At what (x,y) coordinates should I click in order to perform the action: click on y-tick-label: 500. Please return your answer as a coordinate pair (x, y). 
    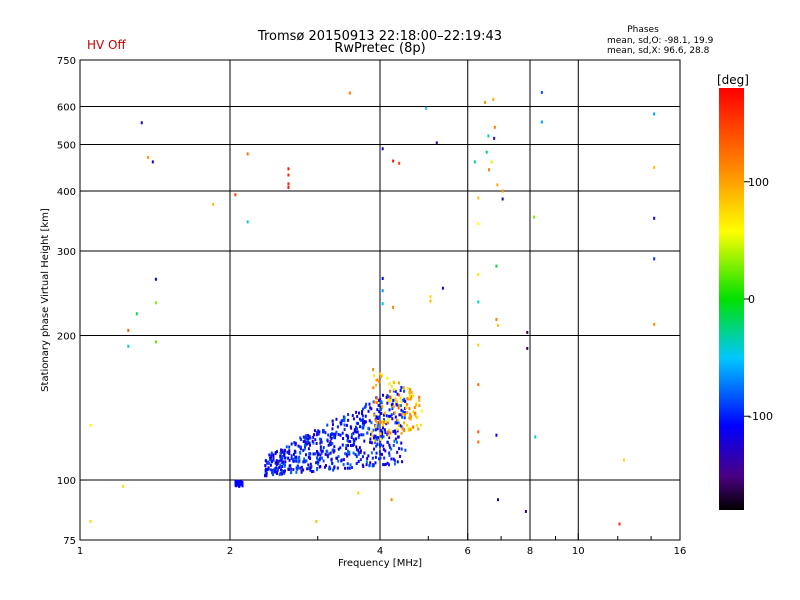
    Looking at the image, I should click on (66, 146).